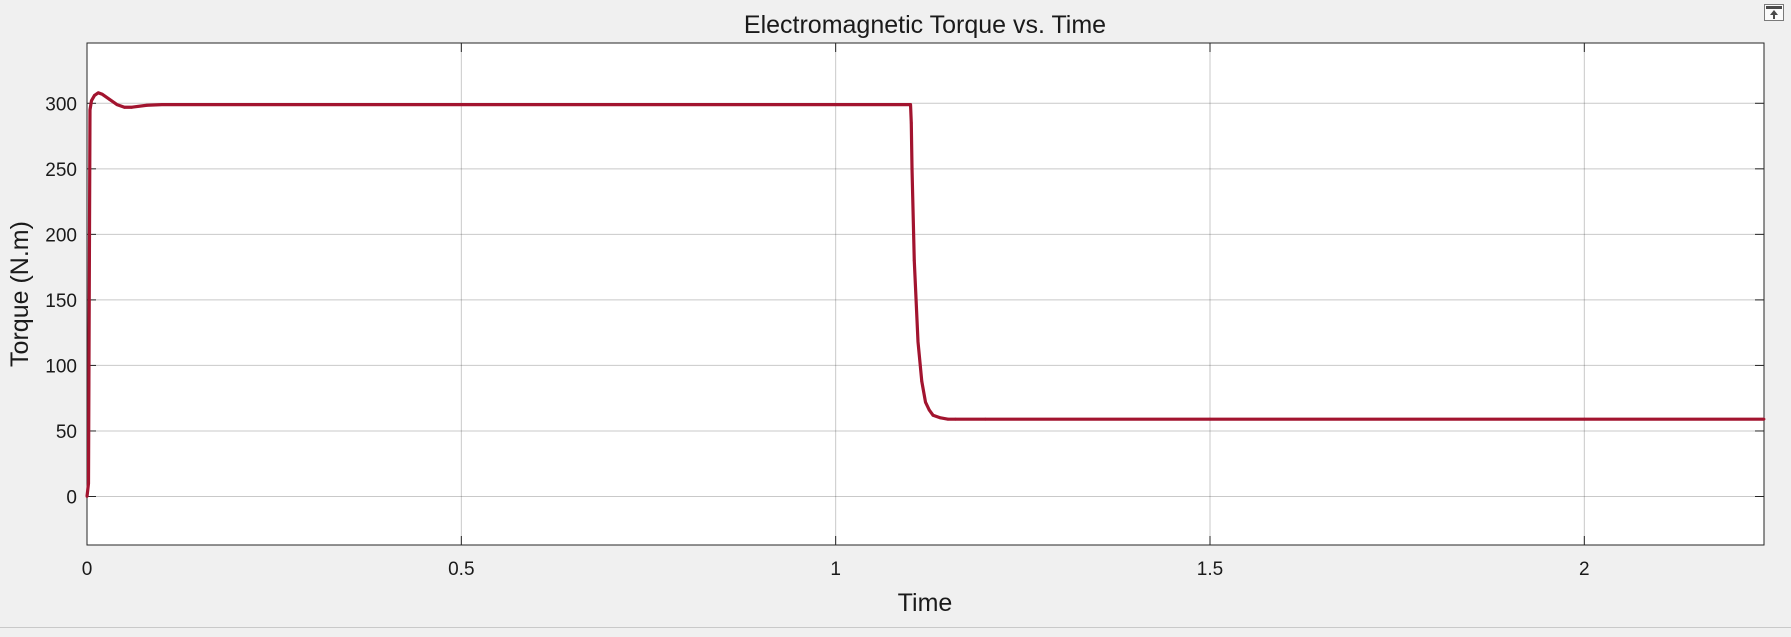 The height and width of the screenshot is (637, 1791). Describe the element at coordinates (925, 25) in the screenshot. I see `chart-title: Electromagnetic Torque vs. Time` at that location.